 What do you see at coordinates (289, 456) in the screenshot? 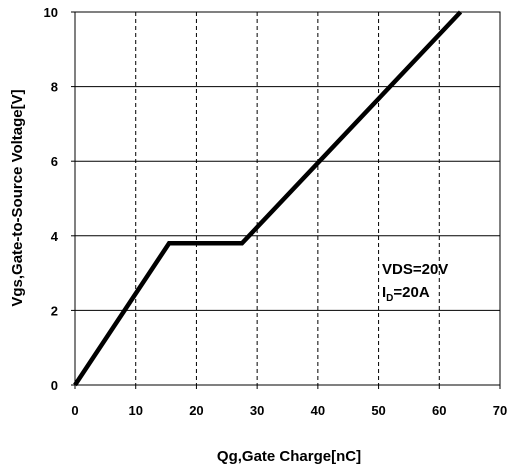
I see `x-axis-label: Qg,Gate Charge[nC]` at bounding box center [289, 456].